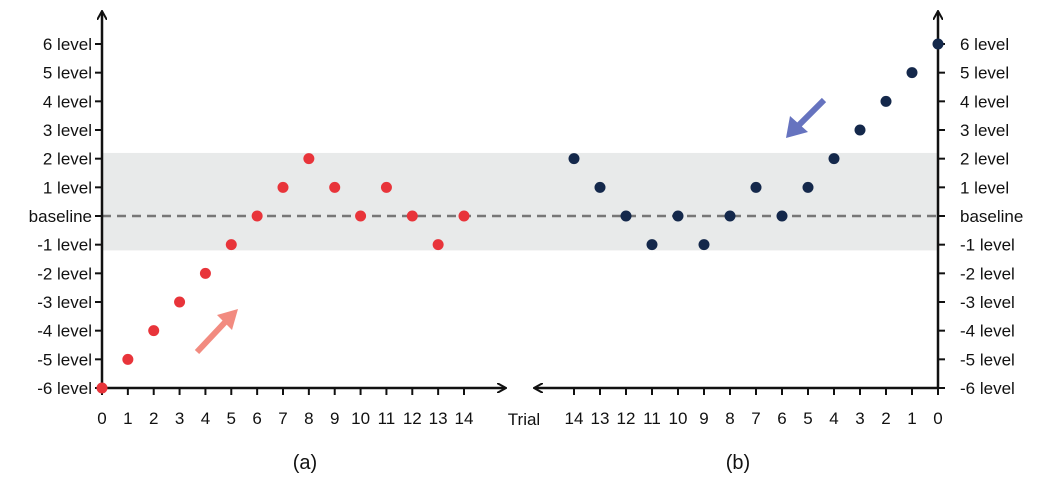  What do you see at coordinates (987, 302) in the screenshot?
I see `right-y-tick-label: -3 level` at bounding box center [987, 302].